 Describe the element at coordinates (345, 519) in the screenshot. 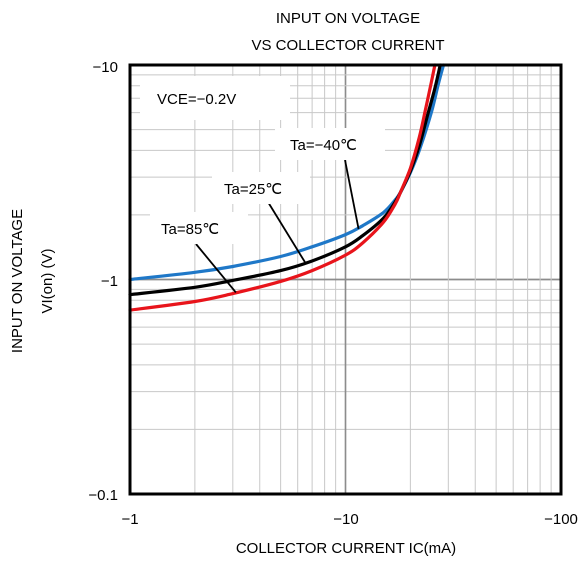

I see `x-tick-label: −10` at that location.